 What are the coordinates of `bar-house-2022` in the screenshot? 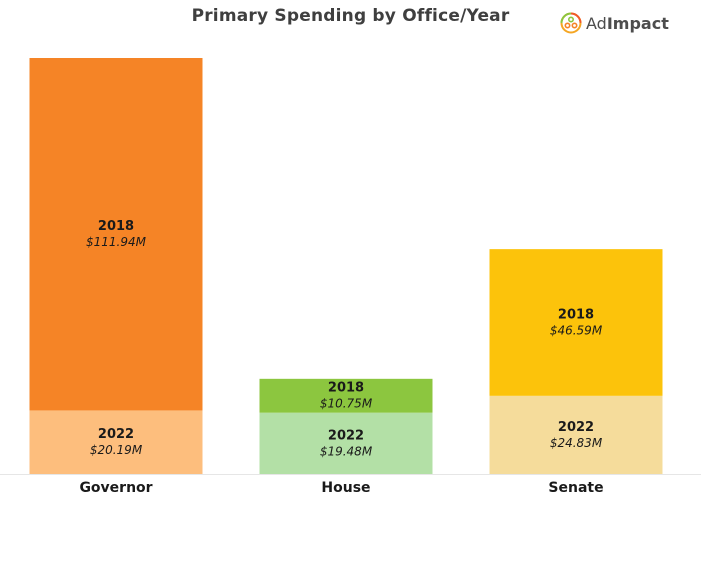 It's located at (346, 443).